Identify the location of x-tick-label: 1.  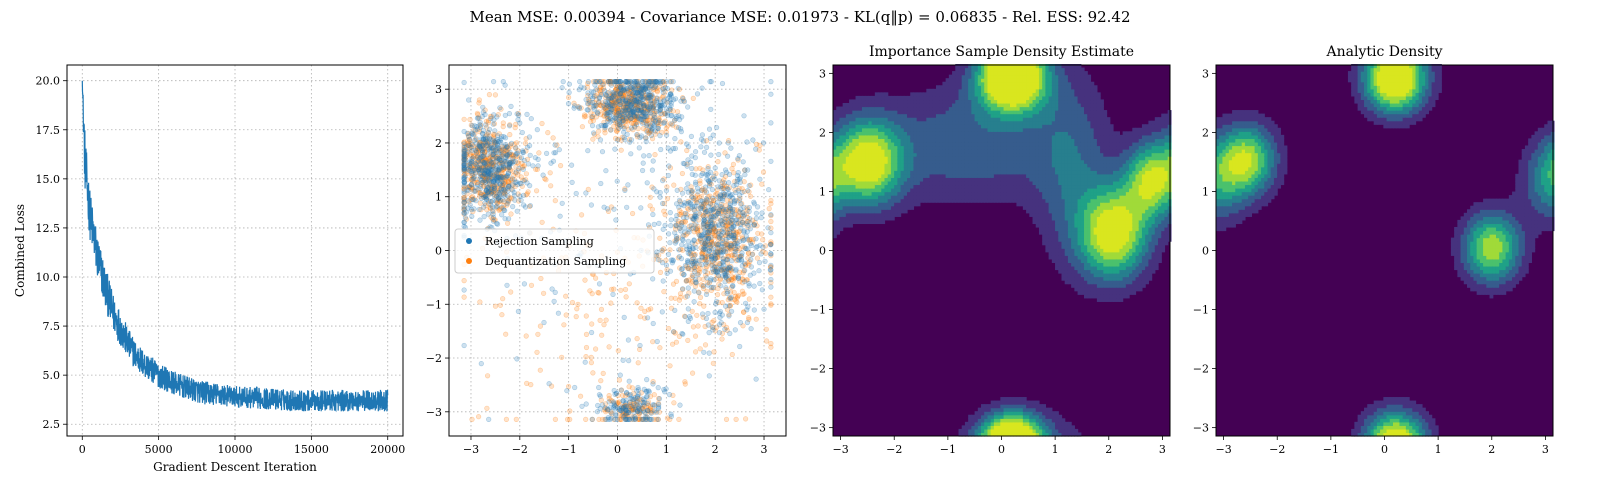
(666, 449).